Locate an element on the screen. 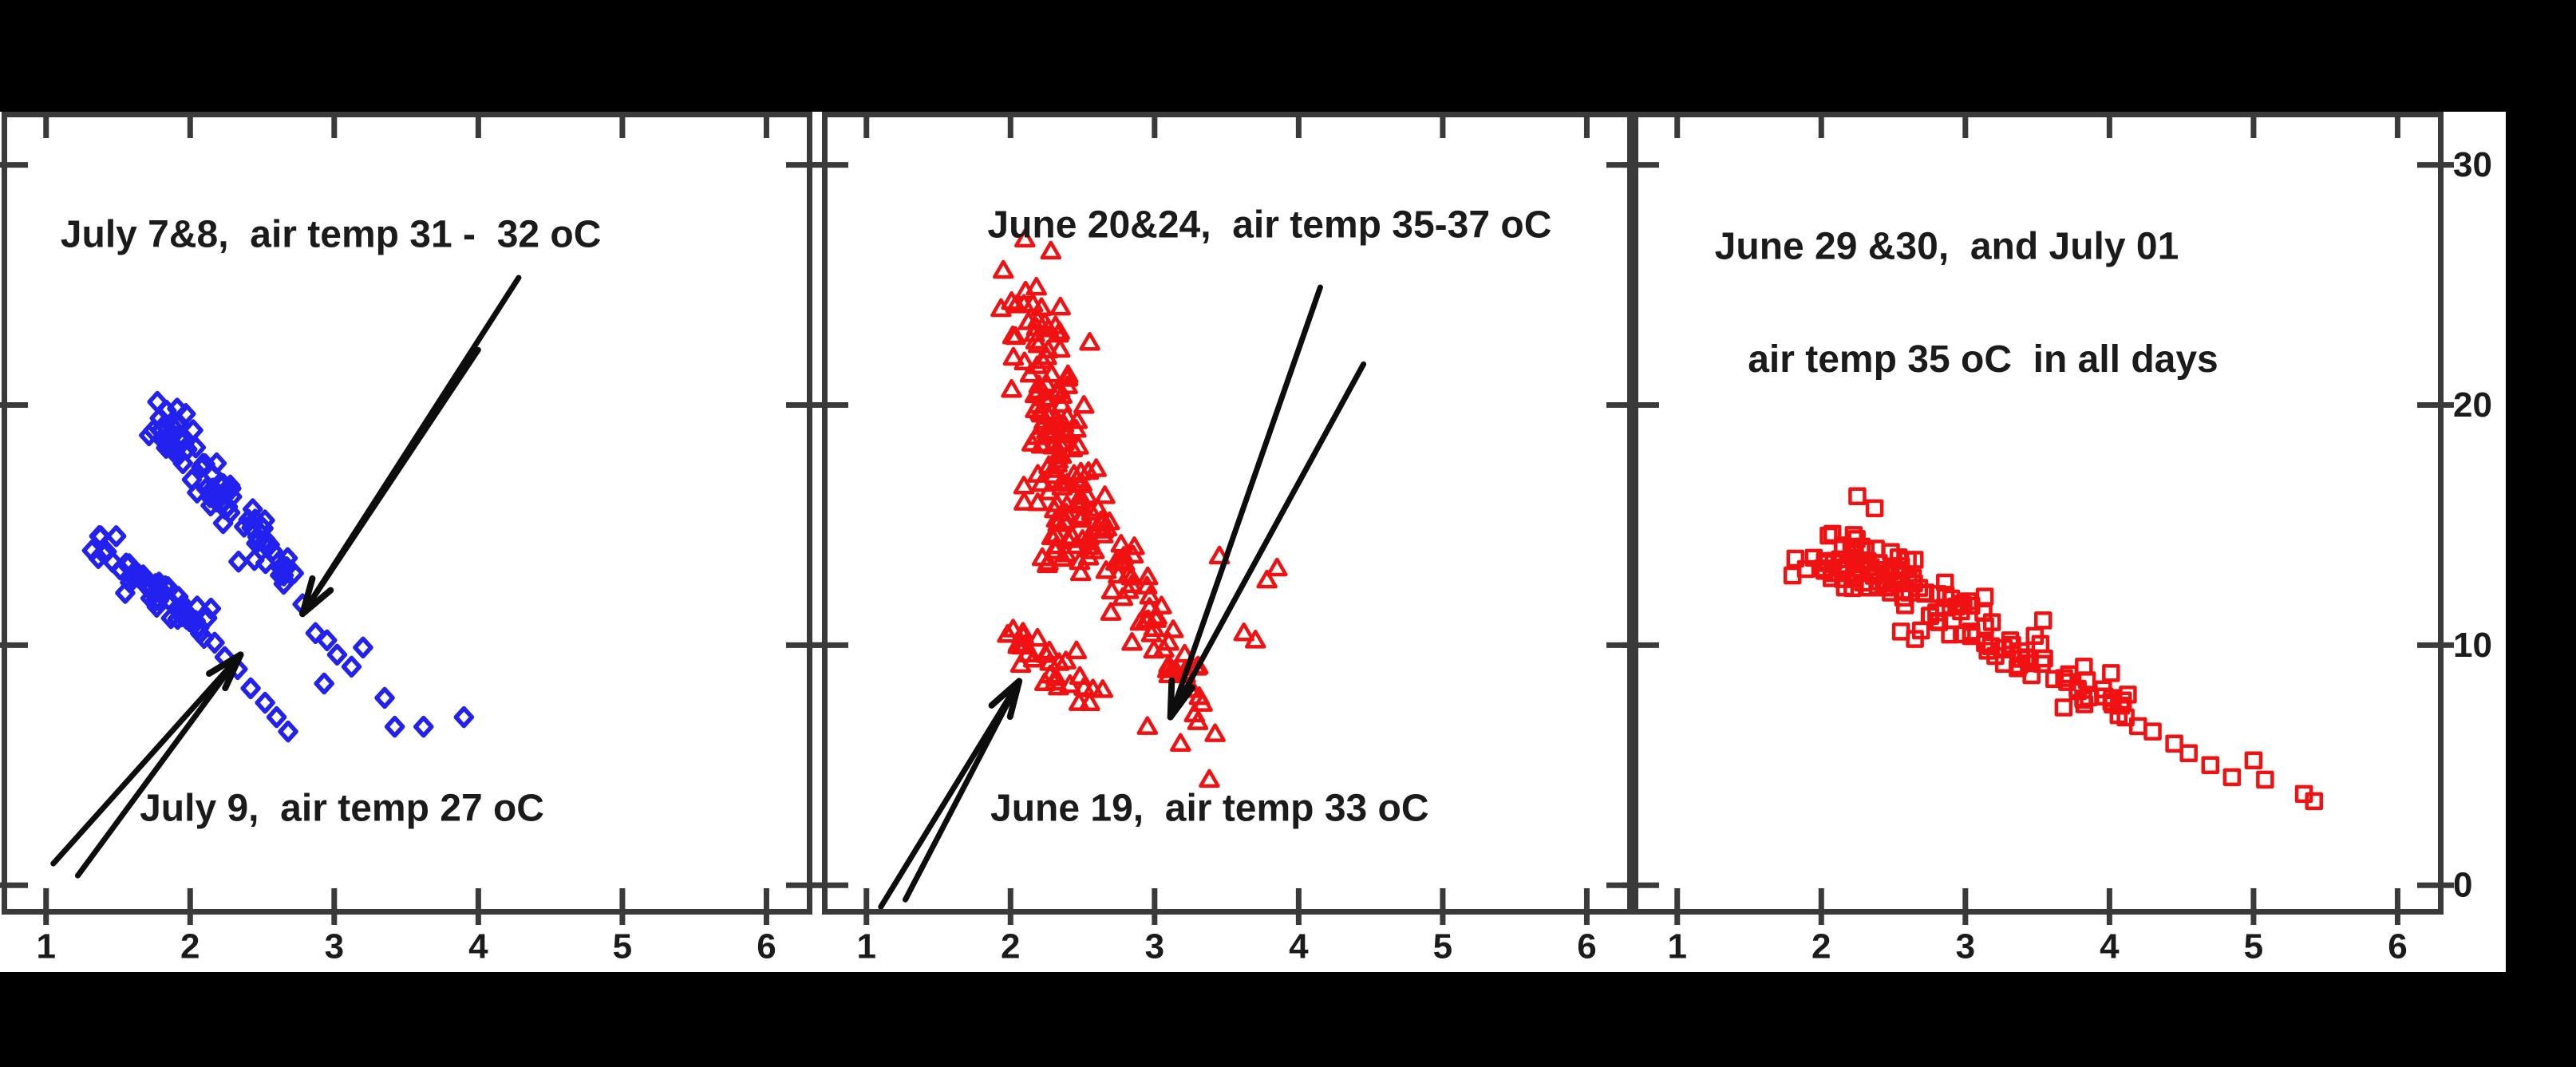 Image resolution: width=2576 pixels, height=1067 pixels. annotation-text: July 7&8, air temp 31 - 32 oC is located at coordinates (331, 234).